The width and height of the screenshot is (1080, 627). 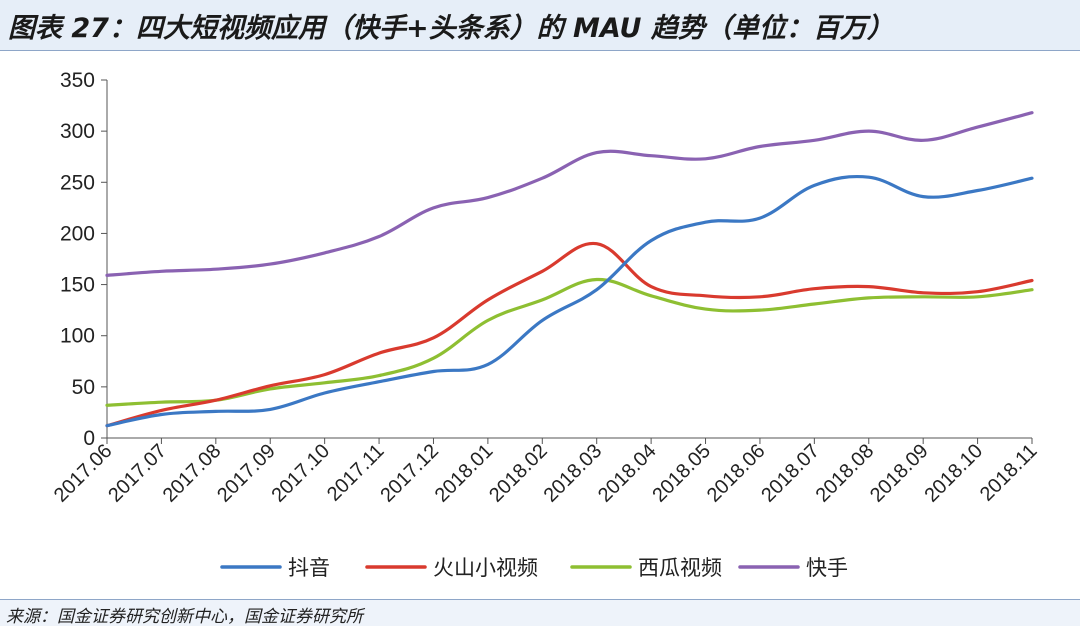 I want to click on y-tick-label: 250, so click(x=77, y=182).